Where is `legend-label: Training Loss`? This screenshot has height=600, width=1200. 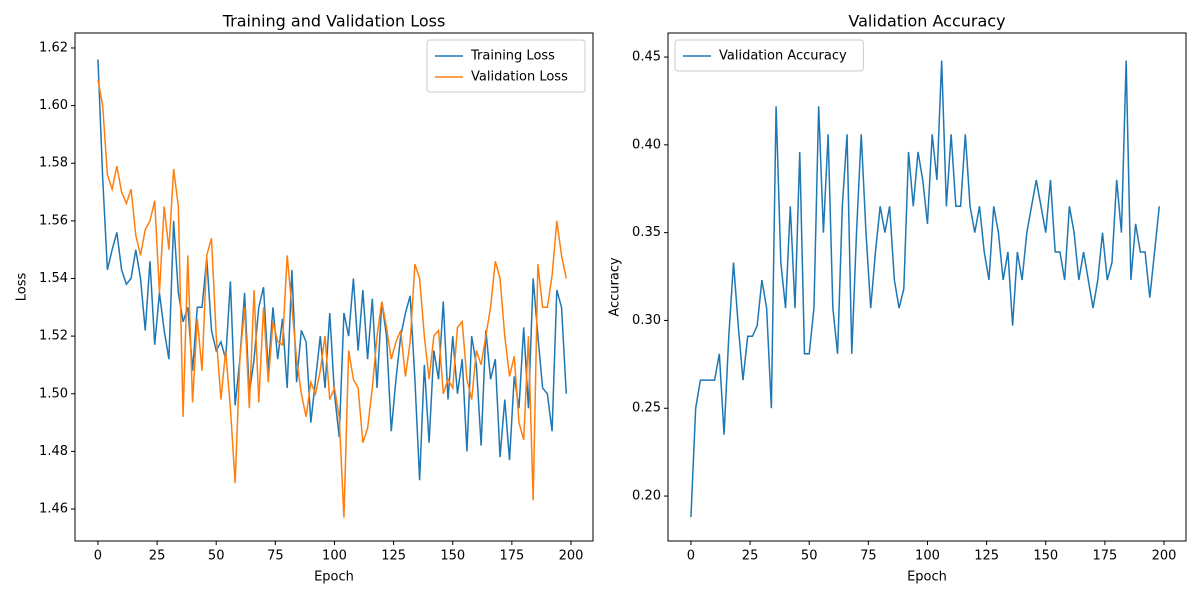
legend-label: Training Loss is located at coordinates (512, 56).